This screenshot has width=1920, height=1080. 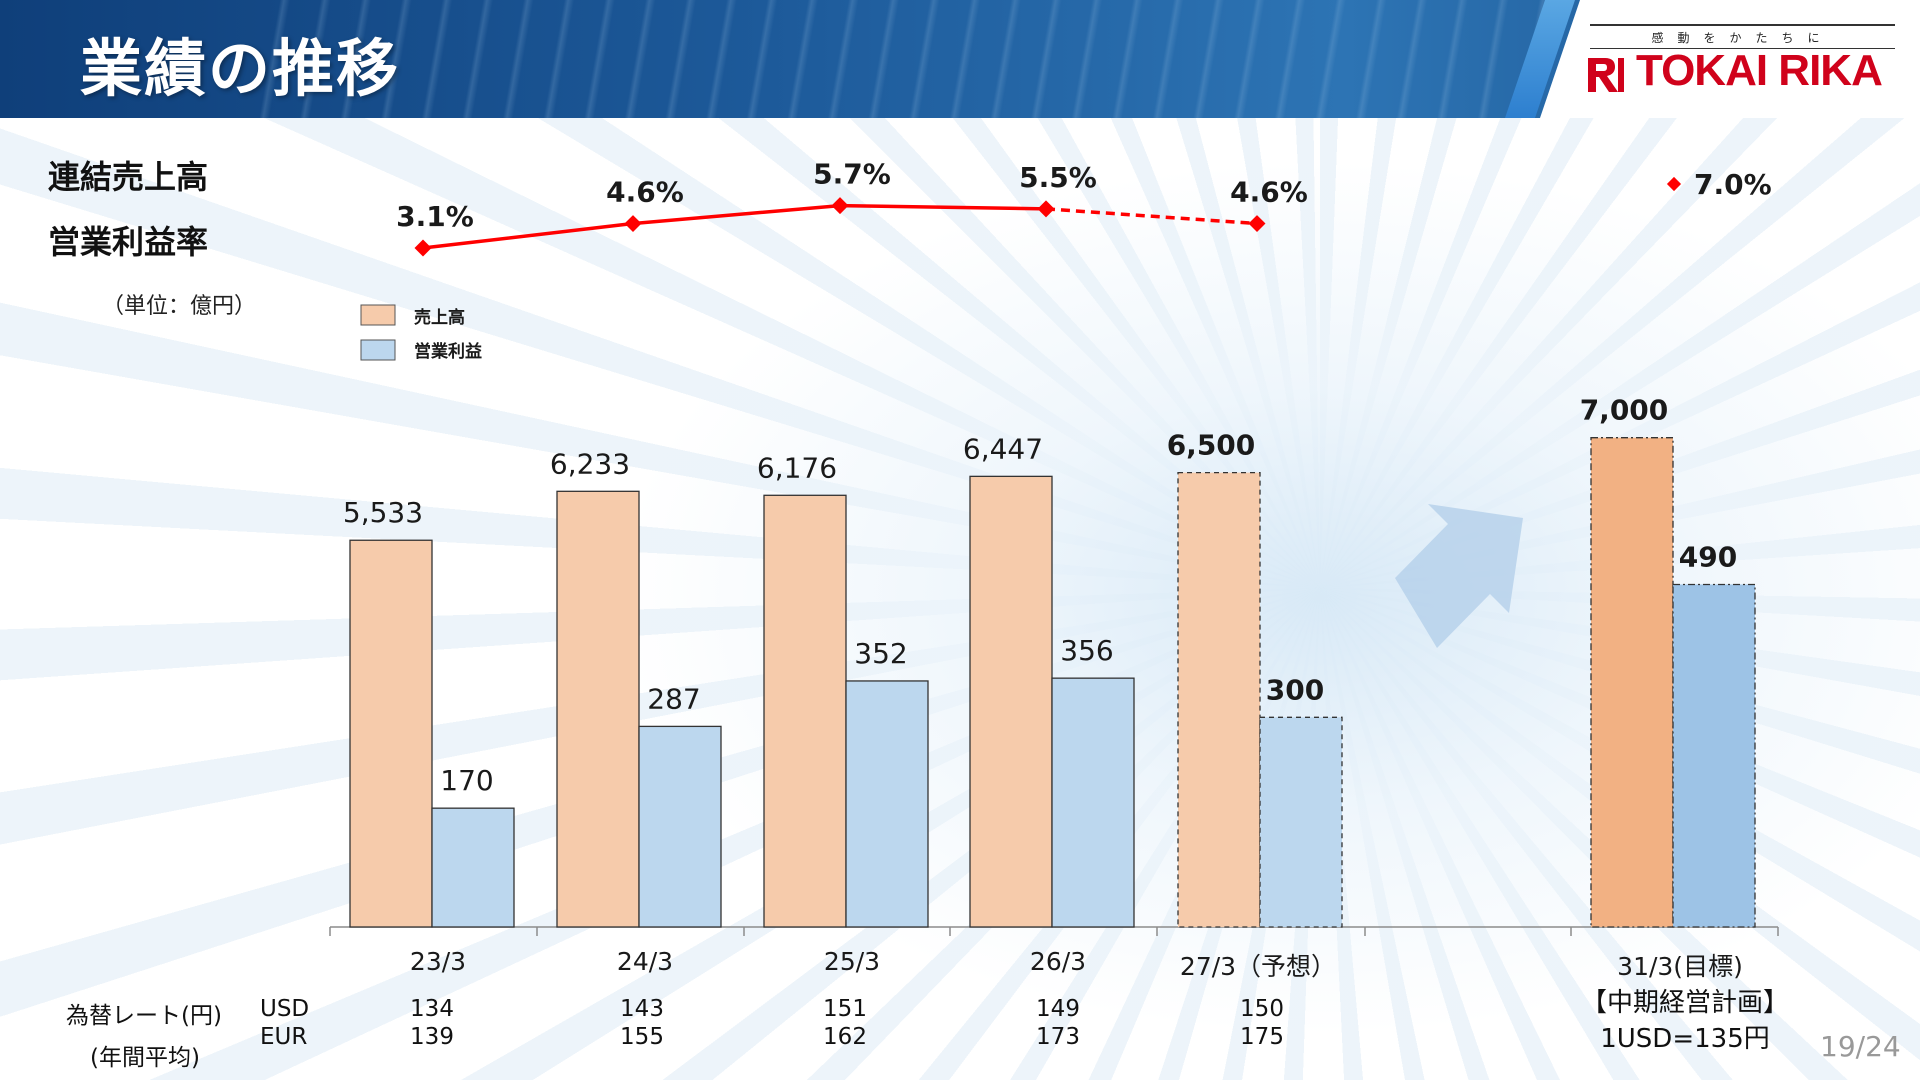 I want to click on sales-value-label: 6,447, so click(x=1003, y=448).